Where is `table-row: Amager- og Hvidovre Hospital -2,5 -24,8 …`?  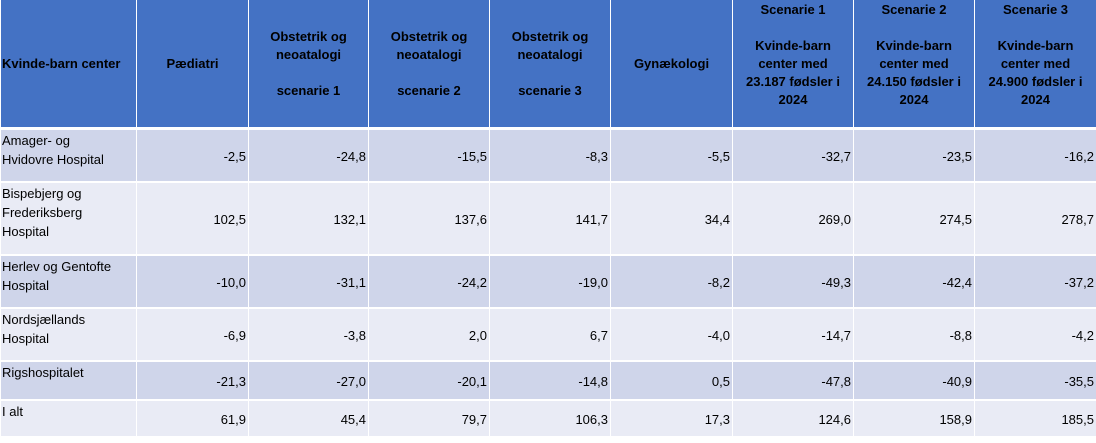
table-row: Amager- og Hvidovre Hospital -2,5 -24,8 … is located at coordinates (548, 155).